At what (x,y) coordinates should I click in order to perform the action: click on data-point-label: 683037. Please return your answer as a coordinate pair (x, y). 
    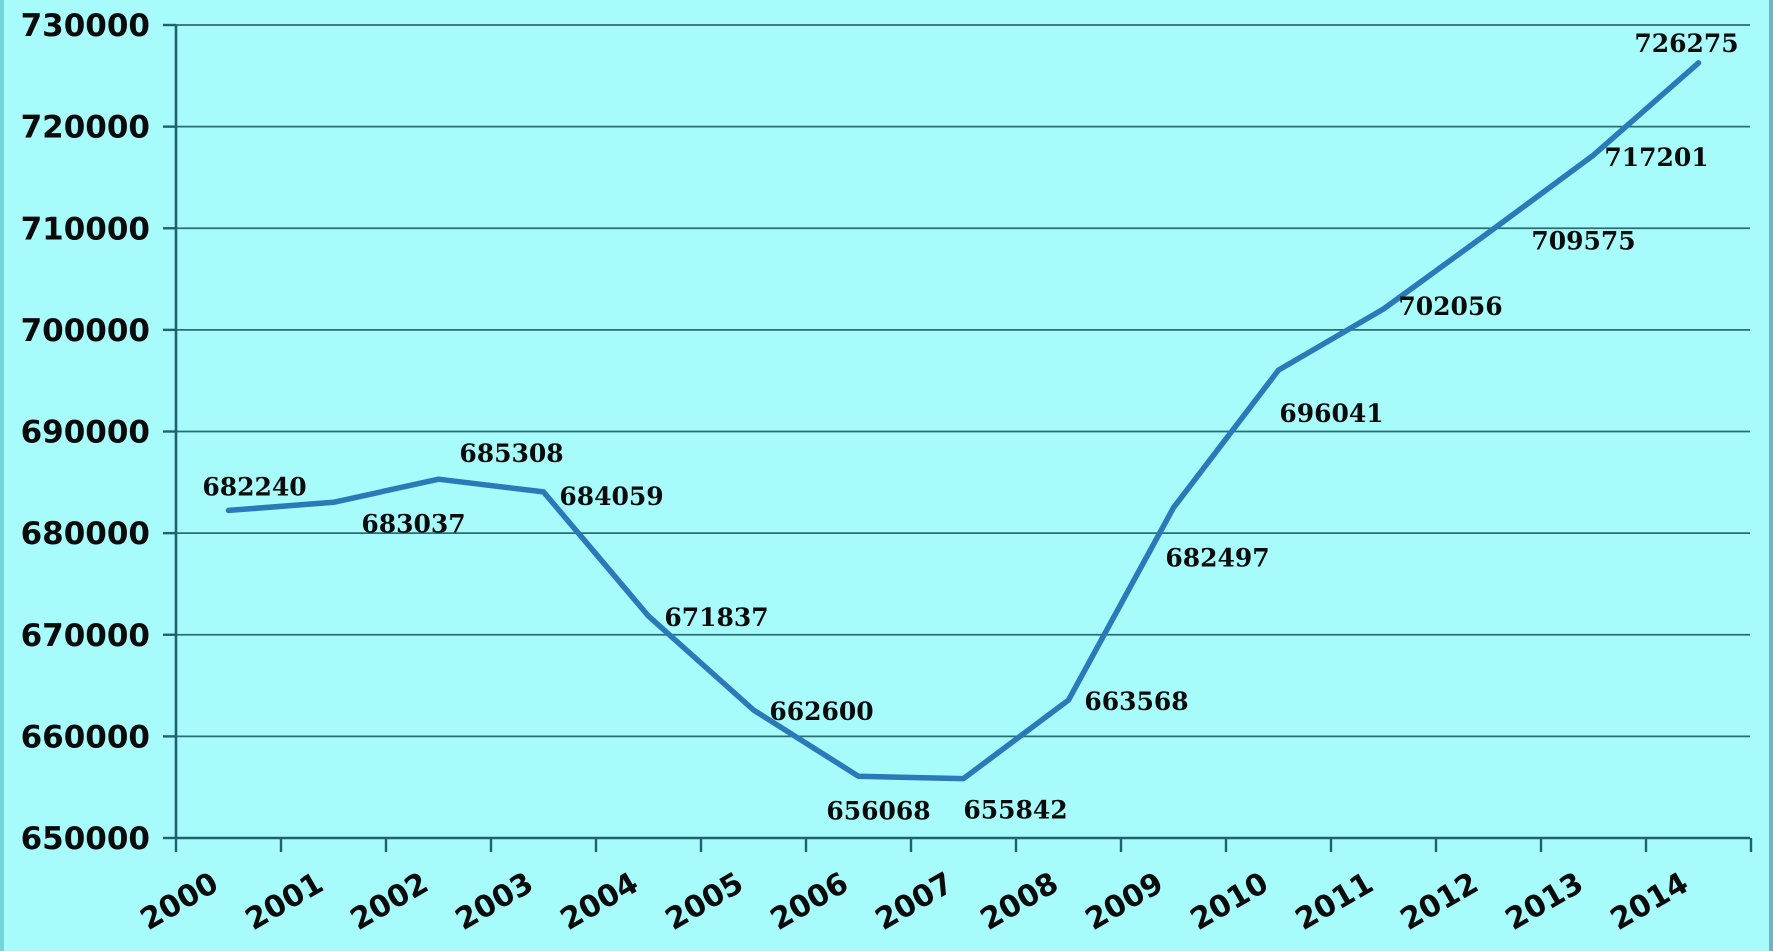
    Looking at the image, I should click on (413, 523).